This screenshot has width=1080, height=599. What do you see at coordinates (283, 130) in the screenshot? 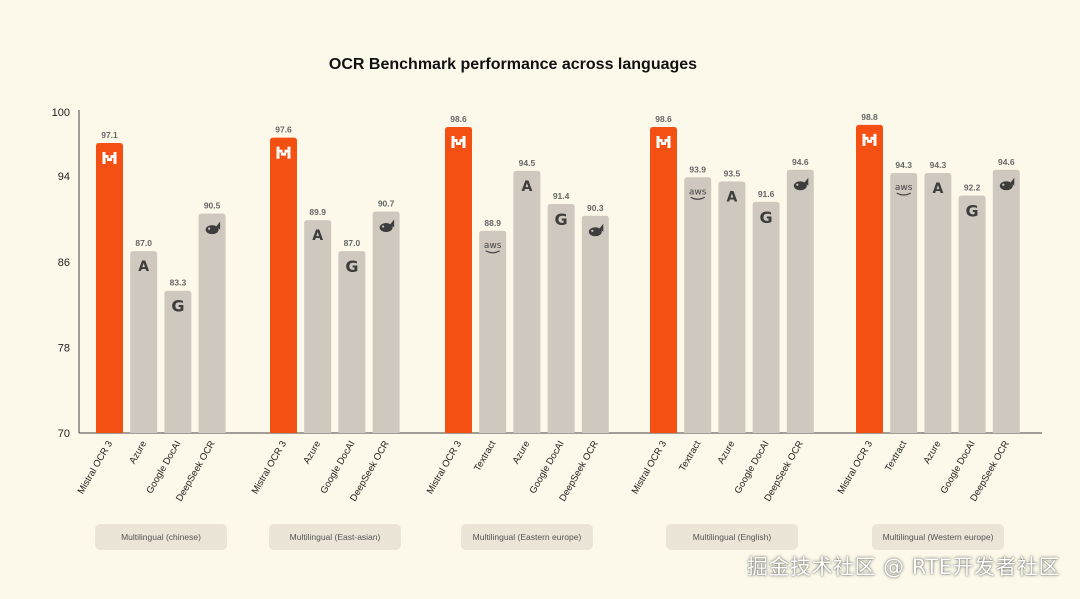
I see `bar-value-label: 97.6` at bounding box center [283, 130].